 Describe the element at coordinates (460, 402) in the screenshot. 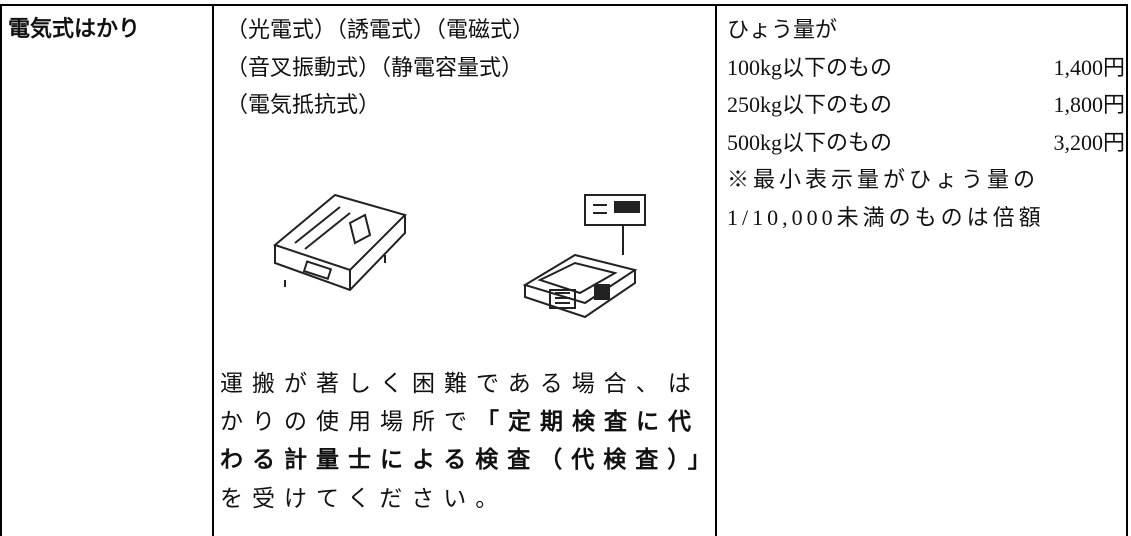

I see `note-text: 運搬が著しく困難である場合、はかりの使用場所で` at that location.